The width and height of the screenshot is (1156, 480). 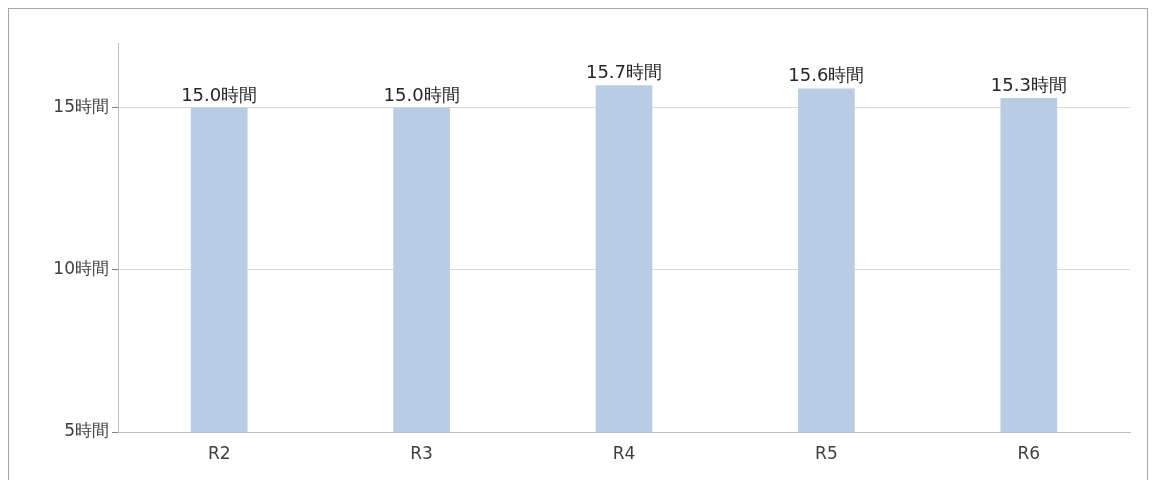 What do you see at coordinates (81, 268) in the screenshot?
I see `y-tick-label: 10時間` at bounding box center [81, 268].